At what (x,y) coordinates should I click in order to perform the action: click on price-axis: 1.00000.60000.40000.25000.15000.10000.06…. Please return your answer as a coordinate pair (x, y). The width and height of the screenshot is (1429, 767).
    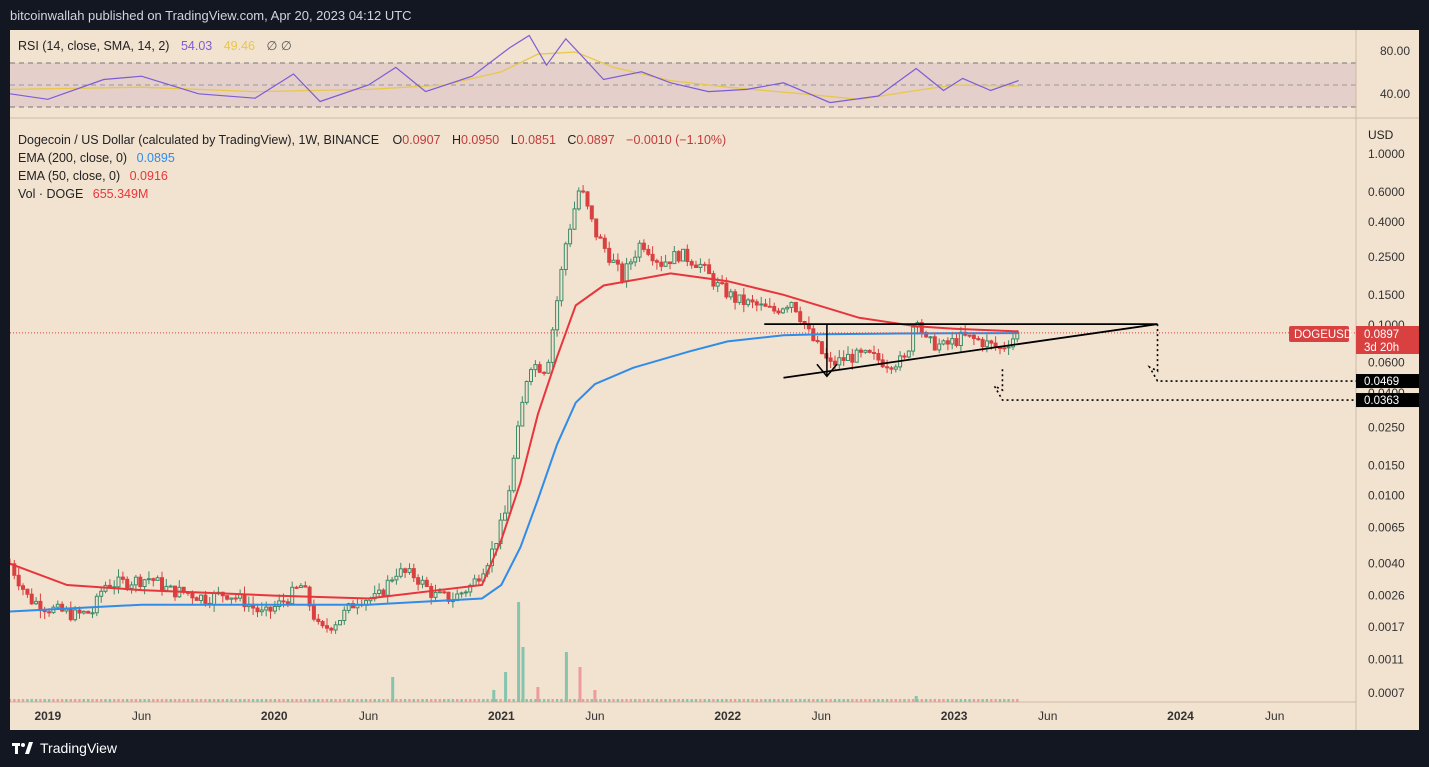
    Looking at the image, I should click on (1386, 423).